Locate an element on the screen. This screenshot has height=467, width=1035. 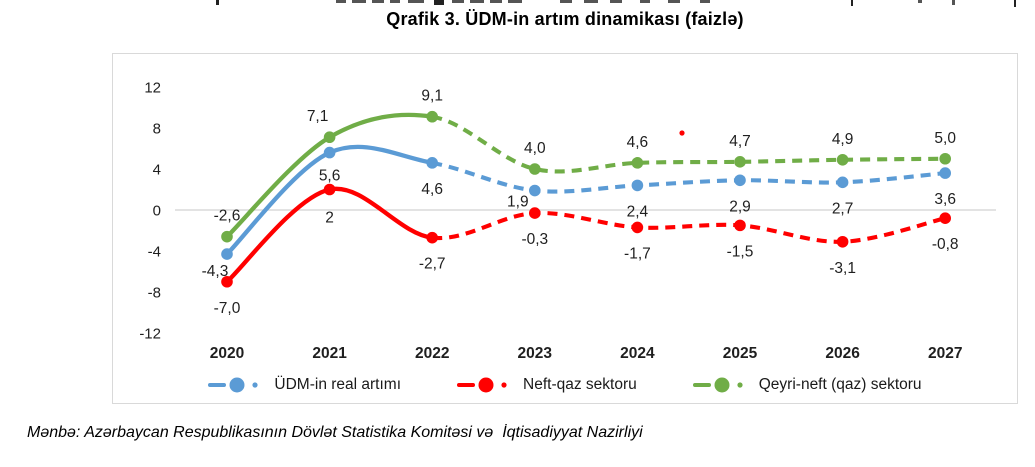
data-point-label: -0,8 is located at coordinates (945, 244).